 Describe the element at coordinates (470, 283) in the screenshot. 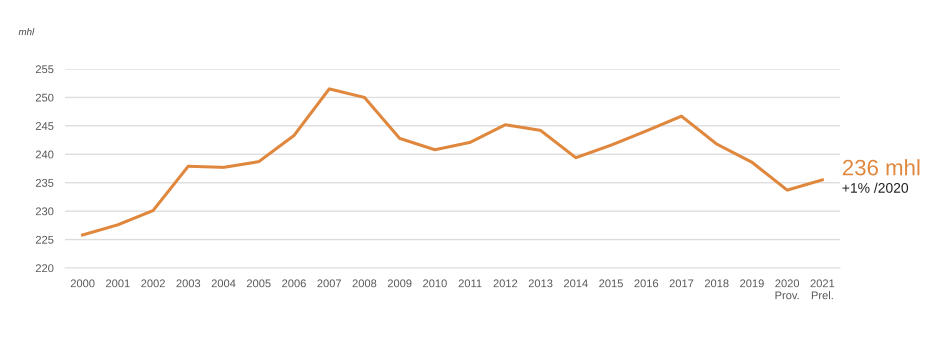

I see `x-tick-label: 2011` at that location.